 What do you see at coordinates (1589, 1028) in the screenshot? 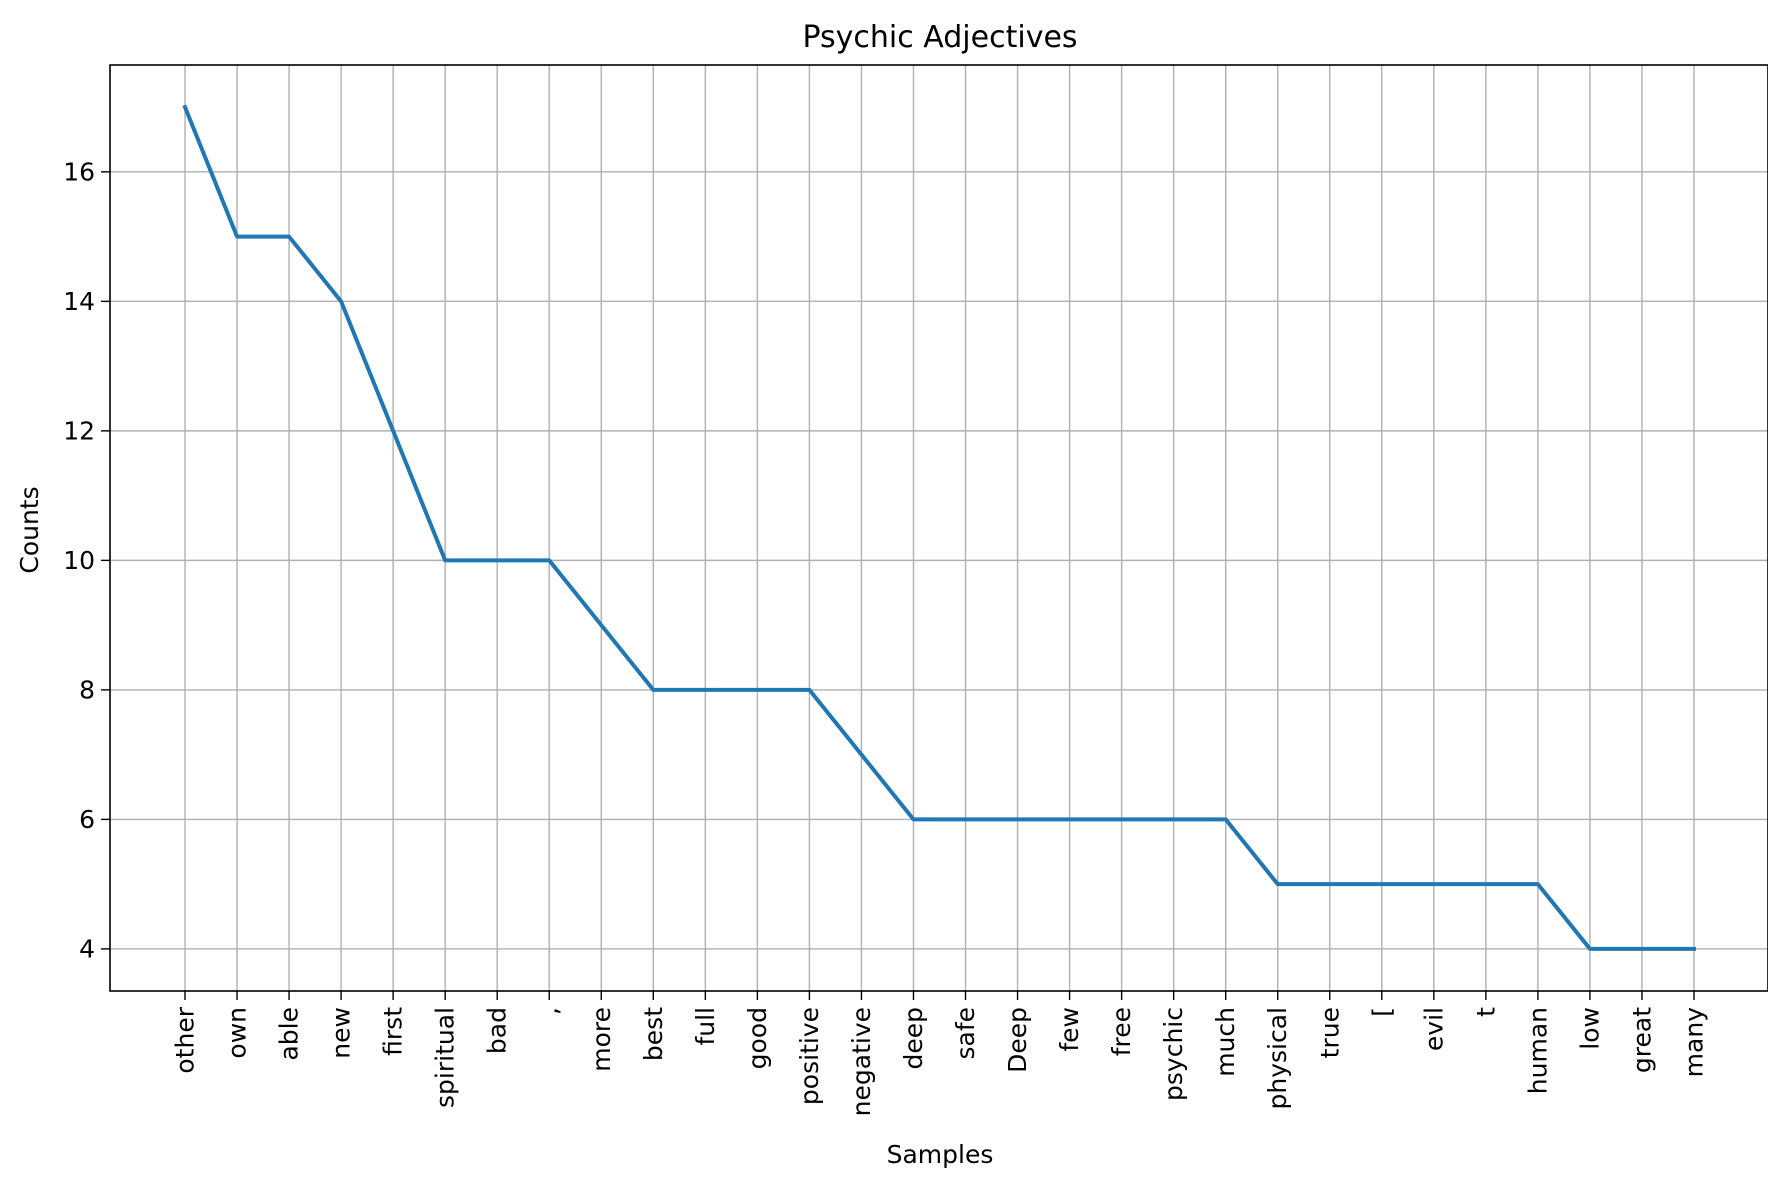
I see `x-tick-label: low` at bounding box center [1589, 1028].